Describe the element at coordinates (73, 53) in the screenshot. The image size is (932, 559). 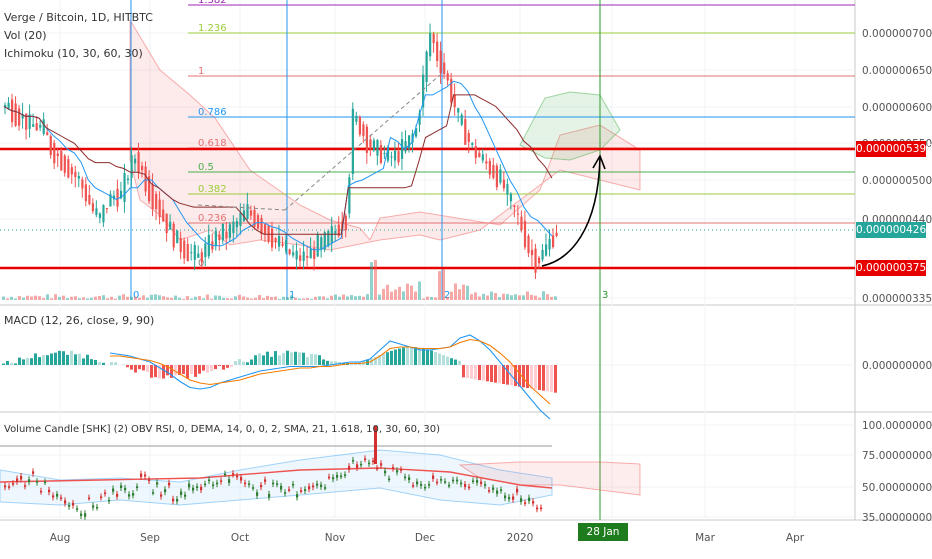
I see `ichimoku-indicator-label: Ichimoku (10, 30, 60, 30)` at that location.